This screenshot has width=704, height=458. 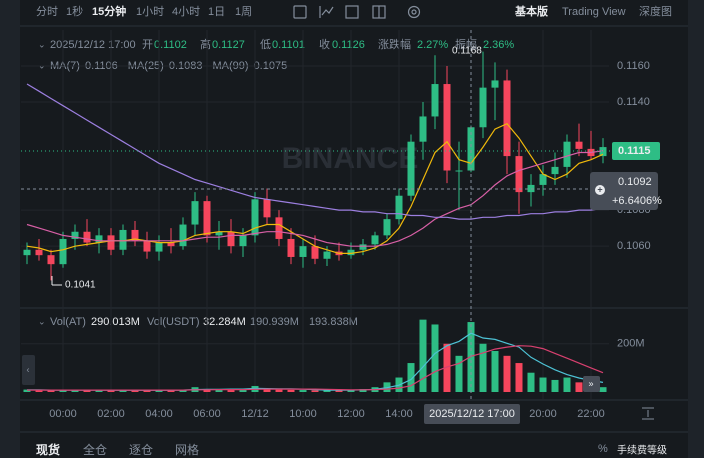 What do you see at coordinates (28, 370) in the screenshot?
I see `scroll-left-button` at bounding box center [28, 370].